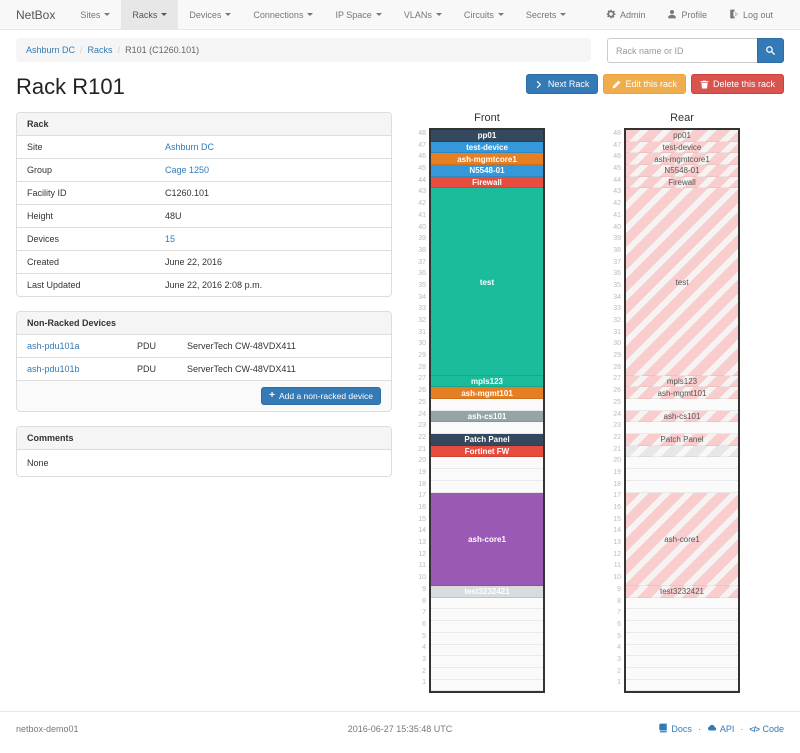 The image size is (800, 753). I want to click on table-row: Devices 15, so click(204, 239).